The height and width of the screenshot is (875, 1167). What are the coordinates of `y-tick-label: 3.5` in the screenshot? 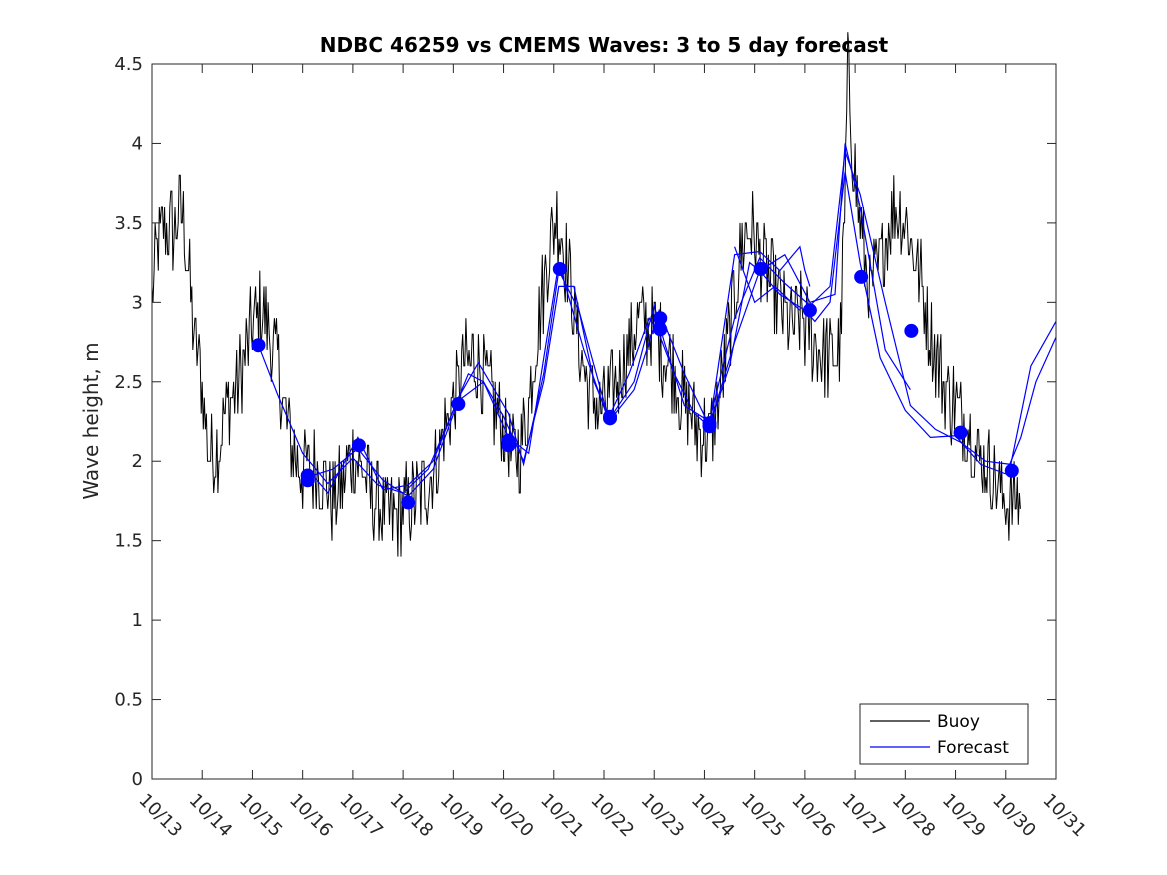 It's located at (128, 223).